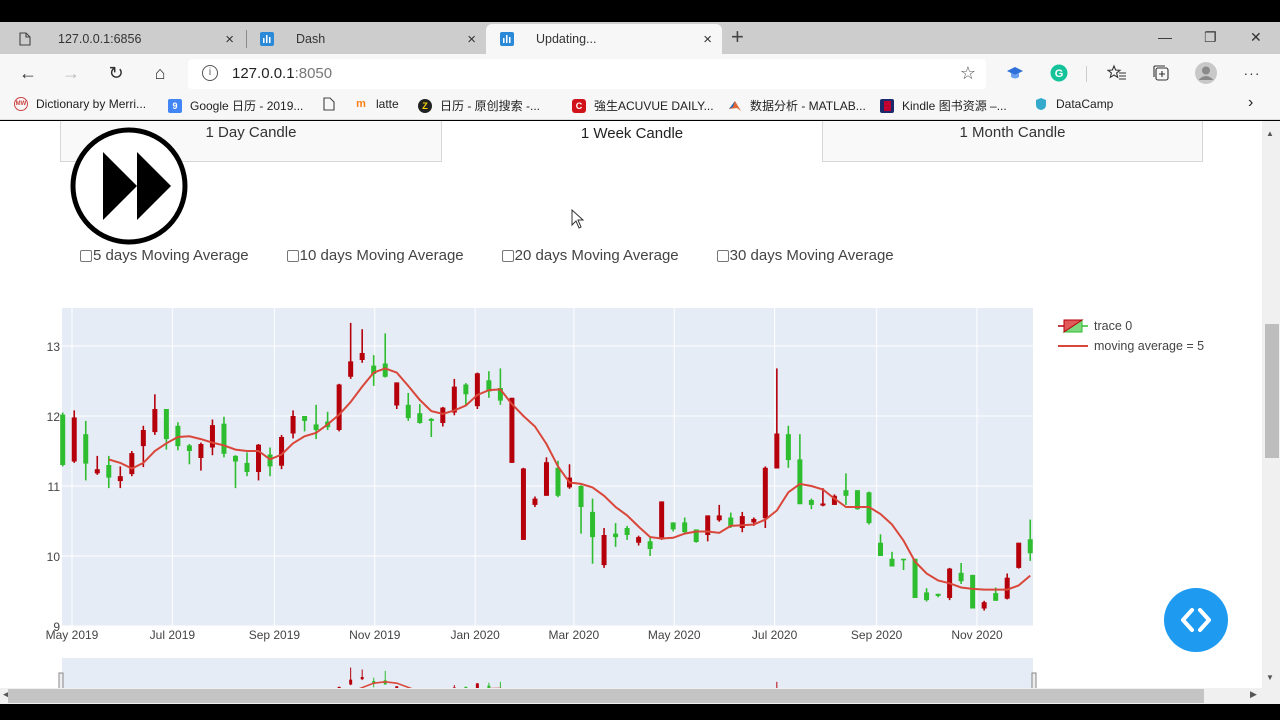 The width and height of the screenshot is (1280, 720). Describe the element at coordinates (28, 73) in the screenshot. I see `back-button: ←` at that location.